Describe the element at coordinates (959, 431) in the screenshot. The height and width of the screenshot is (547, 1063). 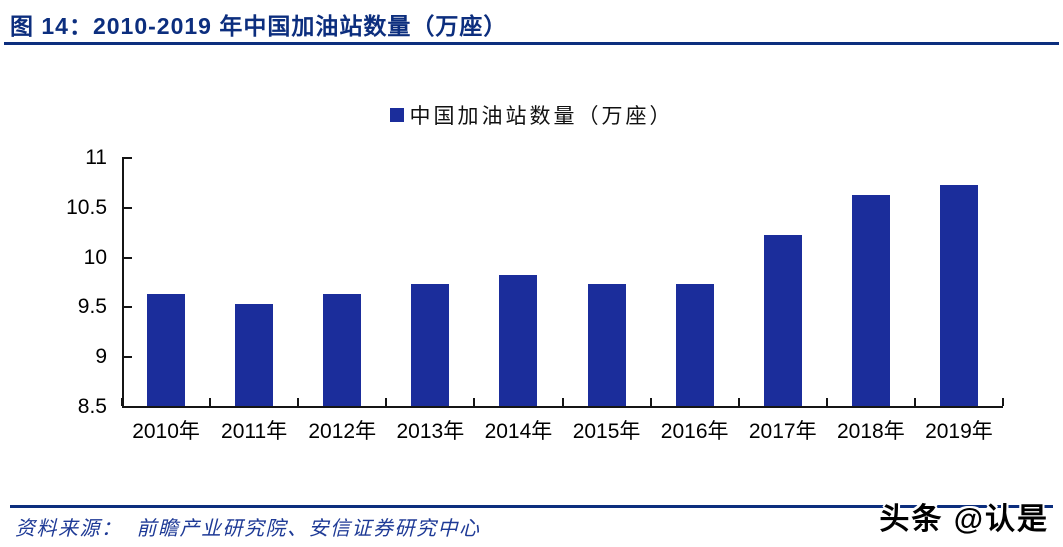
I see `x-category-label: 2019年` at that location.